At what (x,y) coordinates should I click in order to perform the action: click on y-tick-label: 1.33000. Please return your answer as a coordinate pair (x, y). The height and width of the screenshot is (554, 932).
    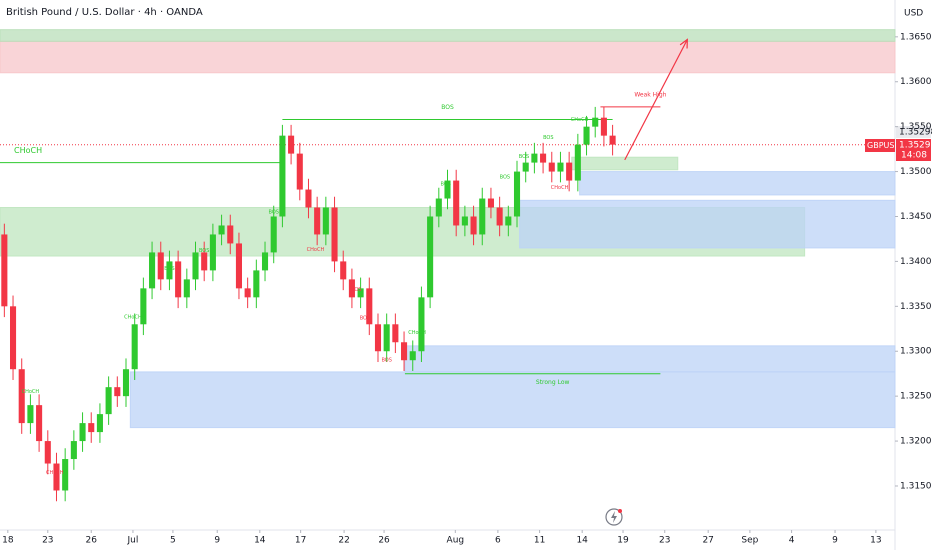
    Looking at the image, I should click on (916, 352).